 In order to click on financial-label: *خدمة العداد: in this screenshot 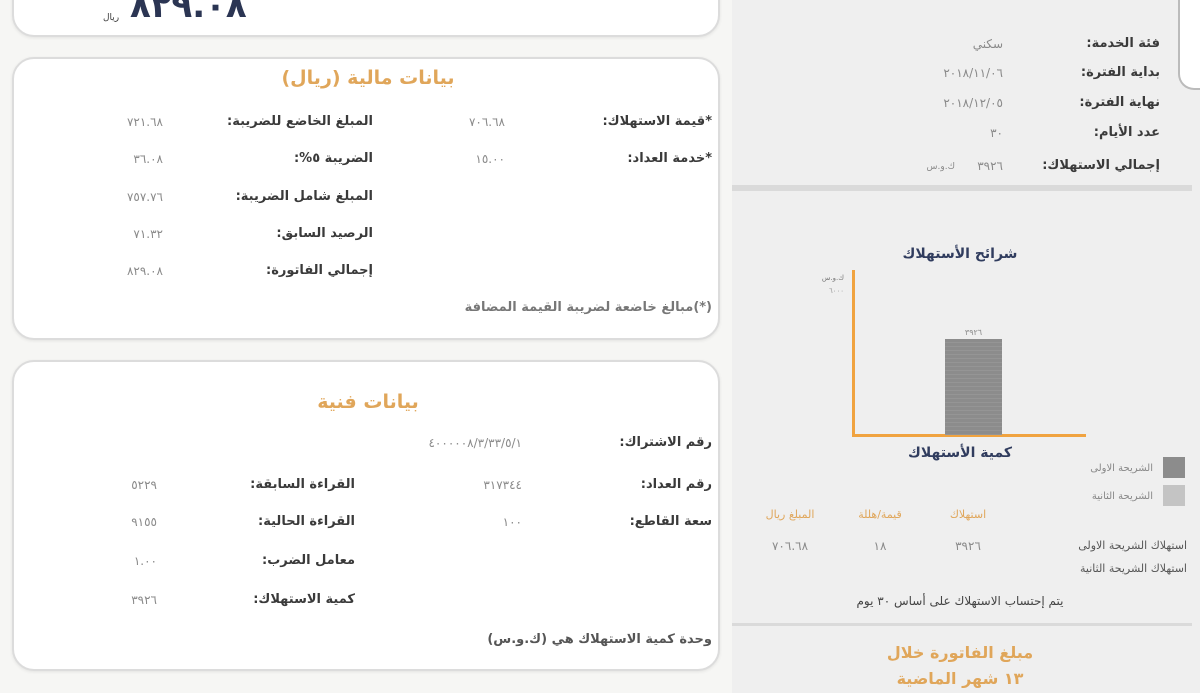, I will do `click(669, 158)`.